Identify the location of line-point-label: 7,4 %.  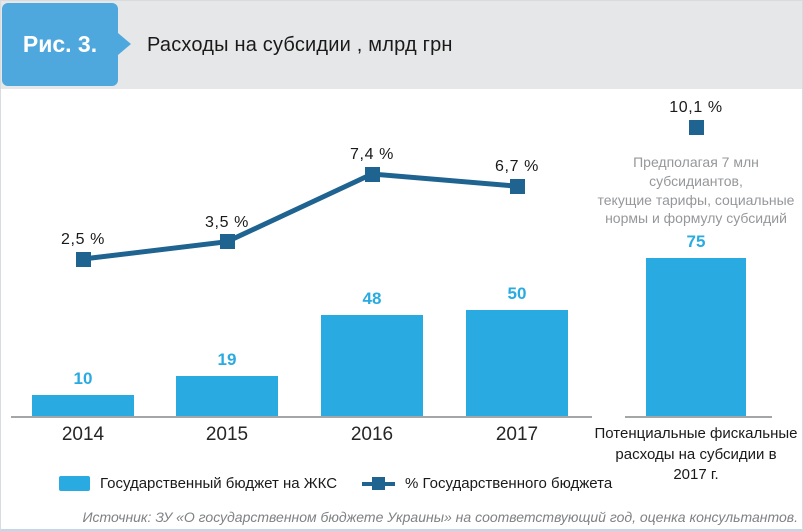
(372, 154).